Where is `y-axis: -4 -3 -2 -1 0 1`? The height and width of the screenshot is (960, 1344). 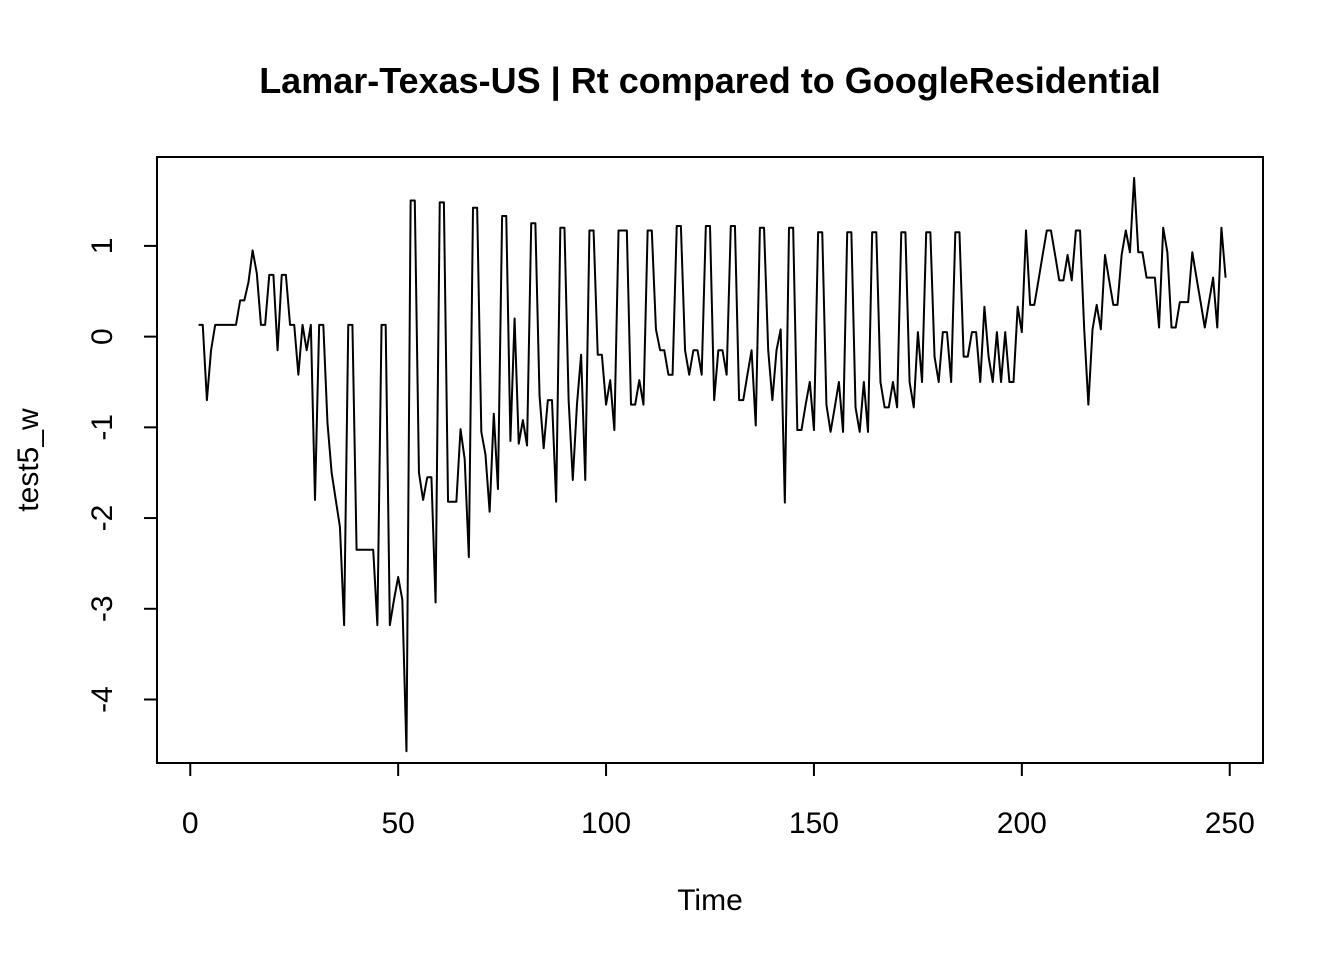 y-axis: -4 -3 -2 -1 0 1 is located at coordinates (121, 475).